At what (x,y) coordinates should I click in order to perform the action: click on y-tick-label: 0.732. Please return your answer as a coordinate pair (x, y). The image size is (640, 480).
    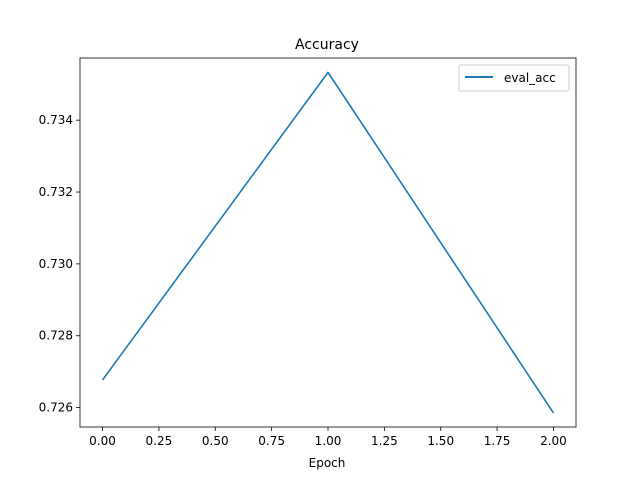
    Looking at the image, I should click on (56, 192).